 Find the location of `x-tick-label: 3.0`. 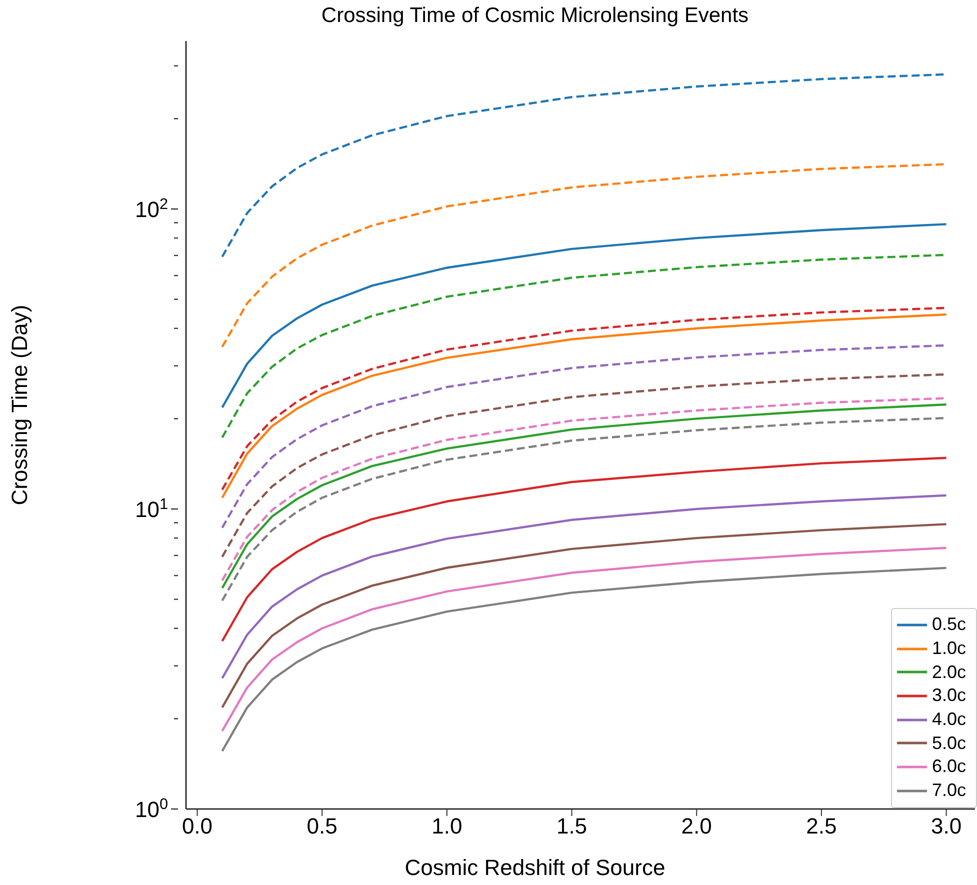

x-tick-label: 3.0 is located at coordinates (946, 826).